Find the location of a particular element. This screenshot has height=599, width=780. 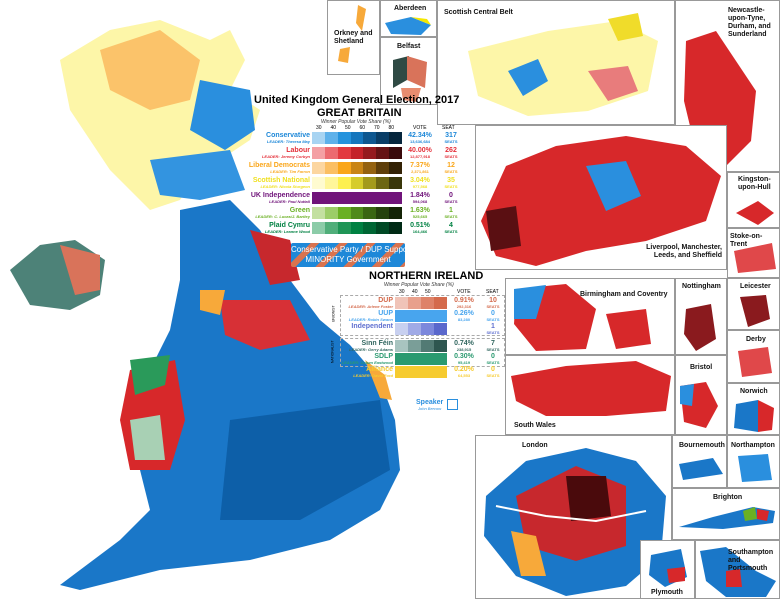

inset-label: Northampton is located at coordinates (753, 445).